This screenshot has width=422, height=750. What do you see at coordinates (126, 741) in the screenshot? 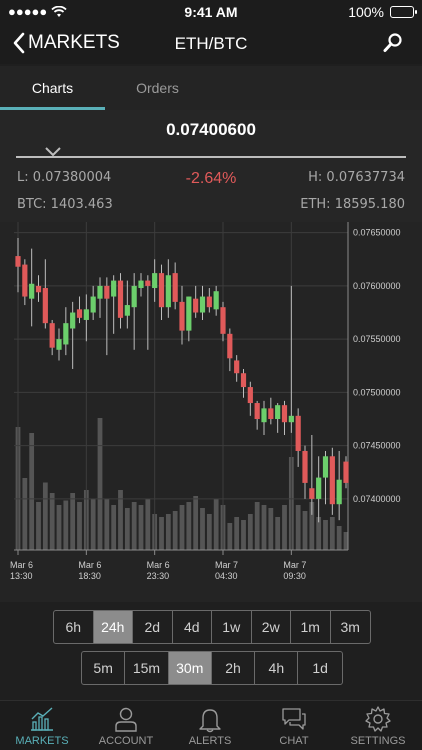
I see `tabbar-label: ACCOUNT` at bounding box center [126, 741].